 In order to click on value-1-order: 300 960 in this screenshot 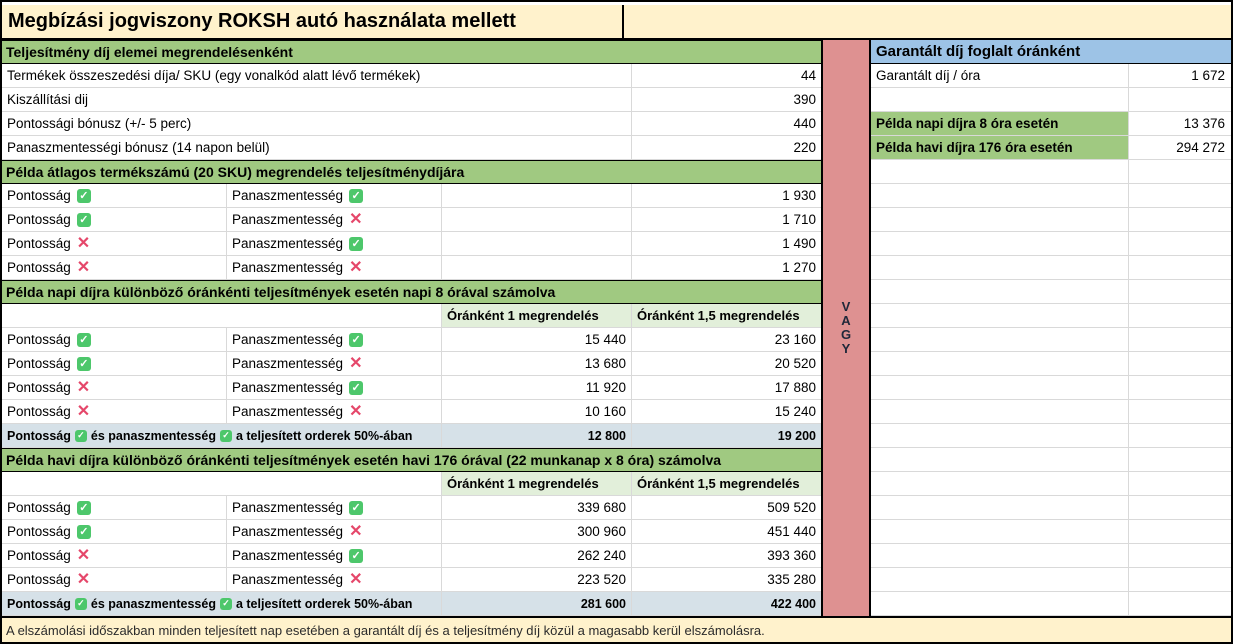, I will do `click(537, 532)`.